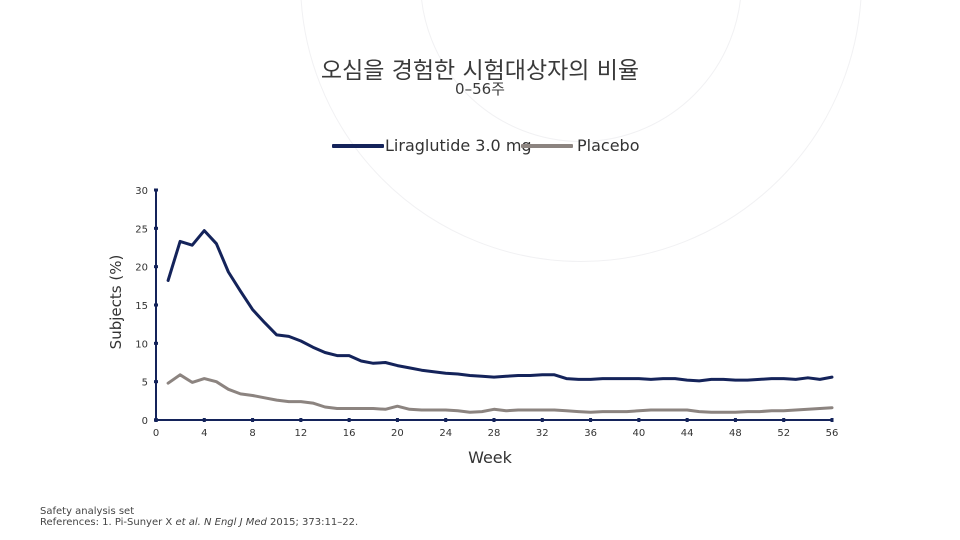 Image resolution: width=960 pixels, height=540 pixels. What do you see at coordinates (542, 433) in the screenshot?
I see `x-tick-label: 32` at bounding box center [542, 433].